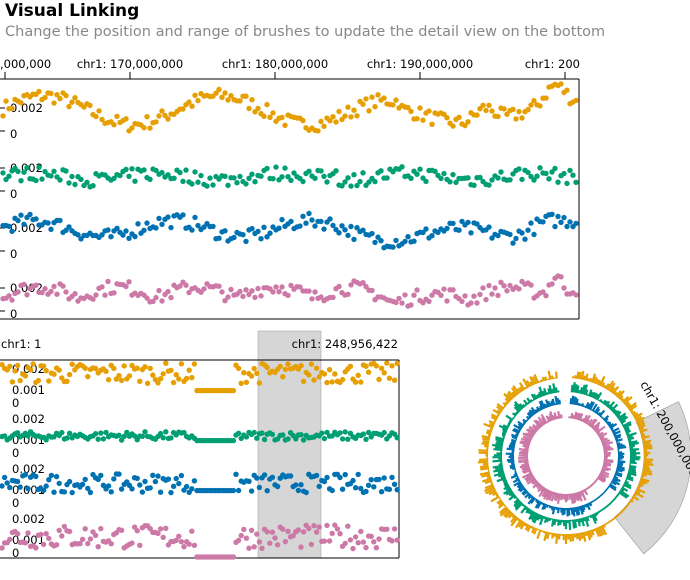 The image size is (690, 580). What do you see at coordinates (130, 64) in the screenshot?
I see `overview-x-tick-label: chr1: 170,000,000` at bounding box center [130, 64].